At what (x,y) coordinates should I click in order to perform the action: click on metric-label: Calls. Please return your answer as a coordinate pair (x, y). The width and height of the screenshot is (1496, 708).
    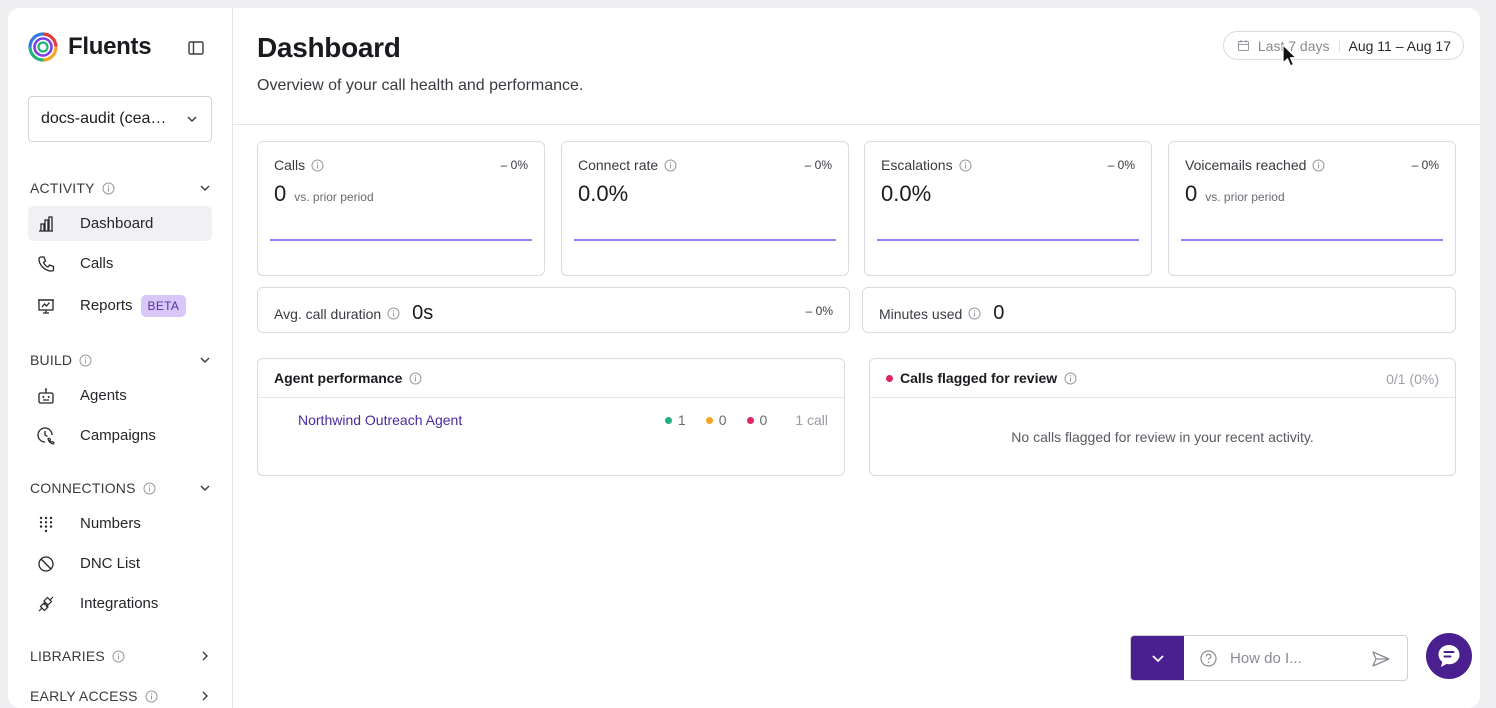
    Looking at the image, I should click on (290, 165).